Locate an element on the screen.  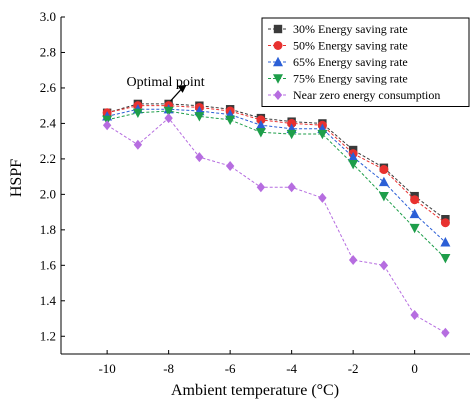
y-tick-label-0: 1.2 is located at coordinates (48, 335).